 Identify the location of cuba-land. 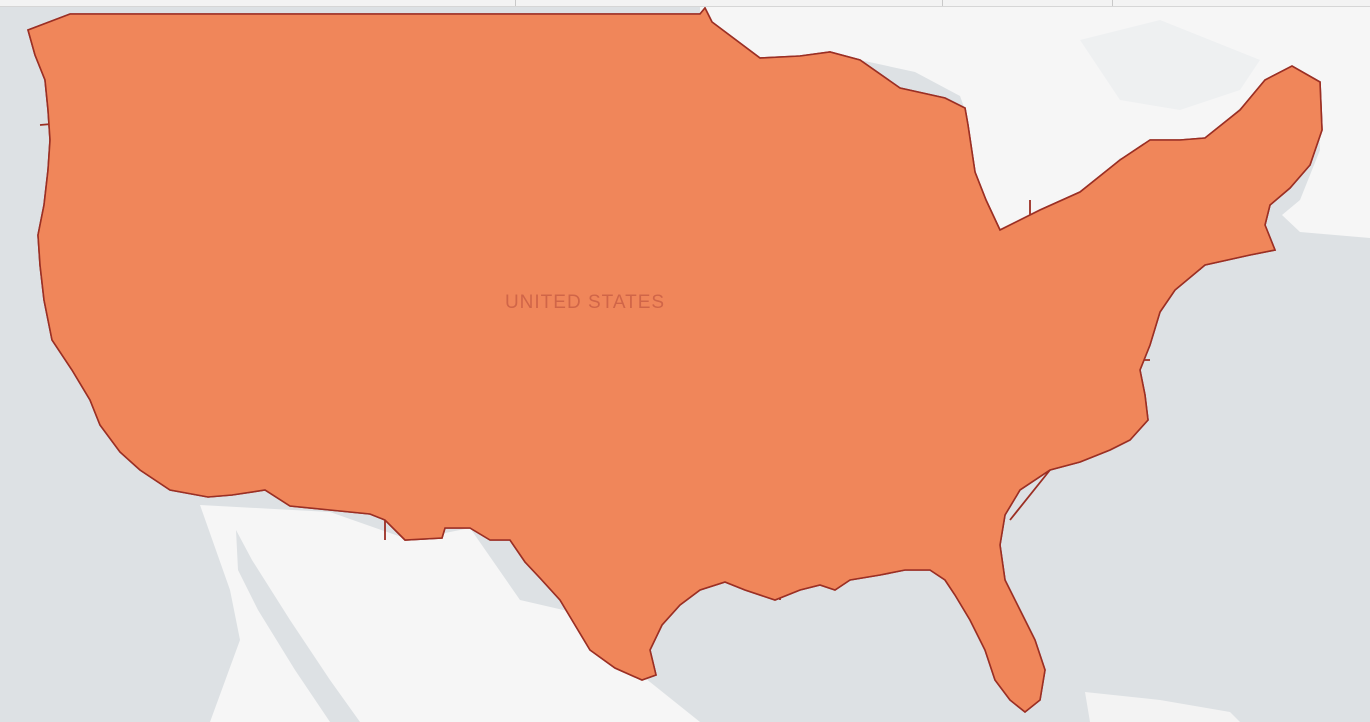
(1162, 707).